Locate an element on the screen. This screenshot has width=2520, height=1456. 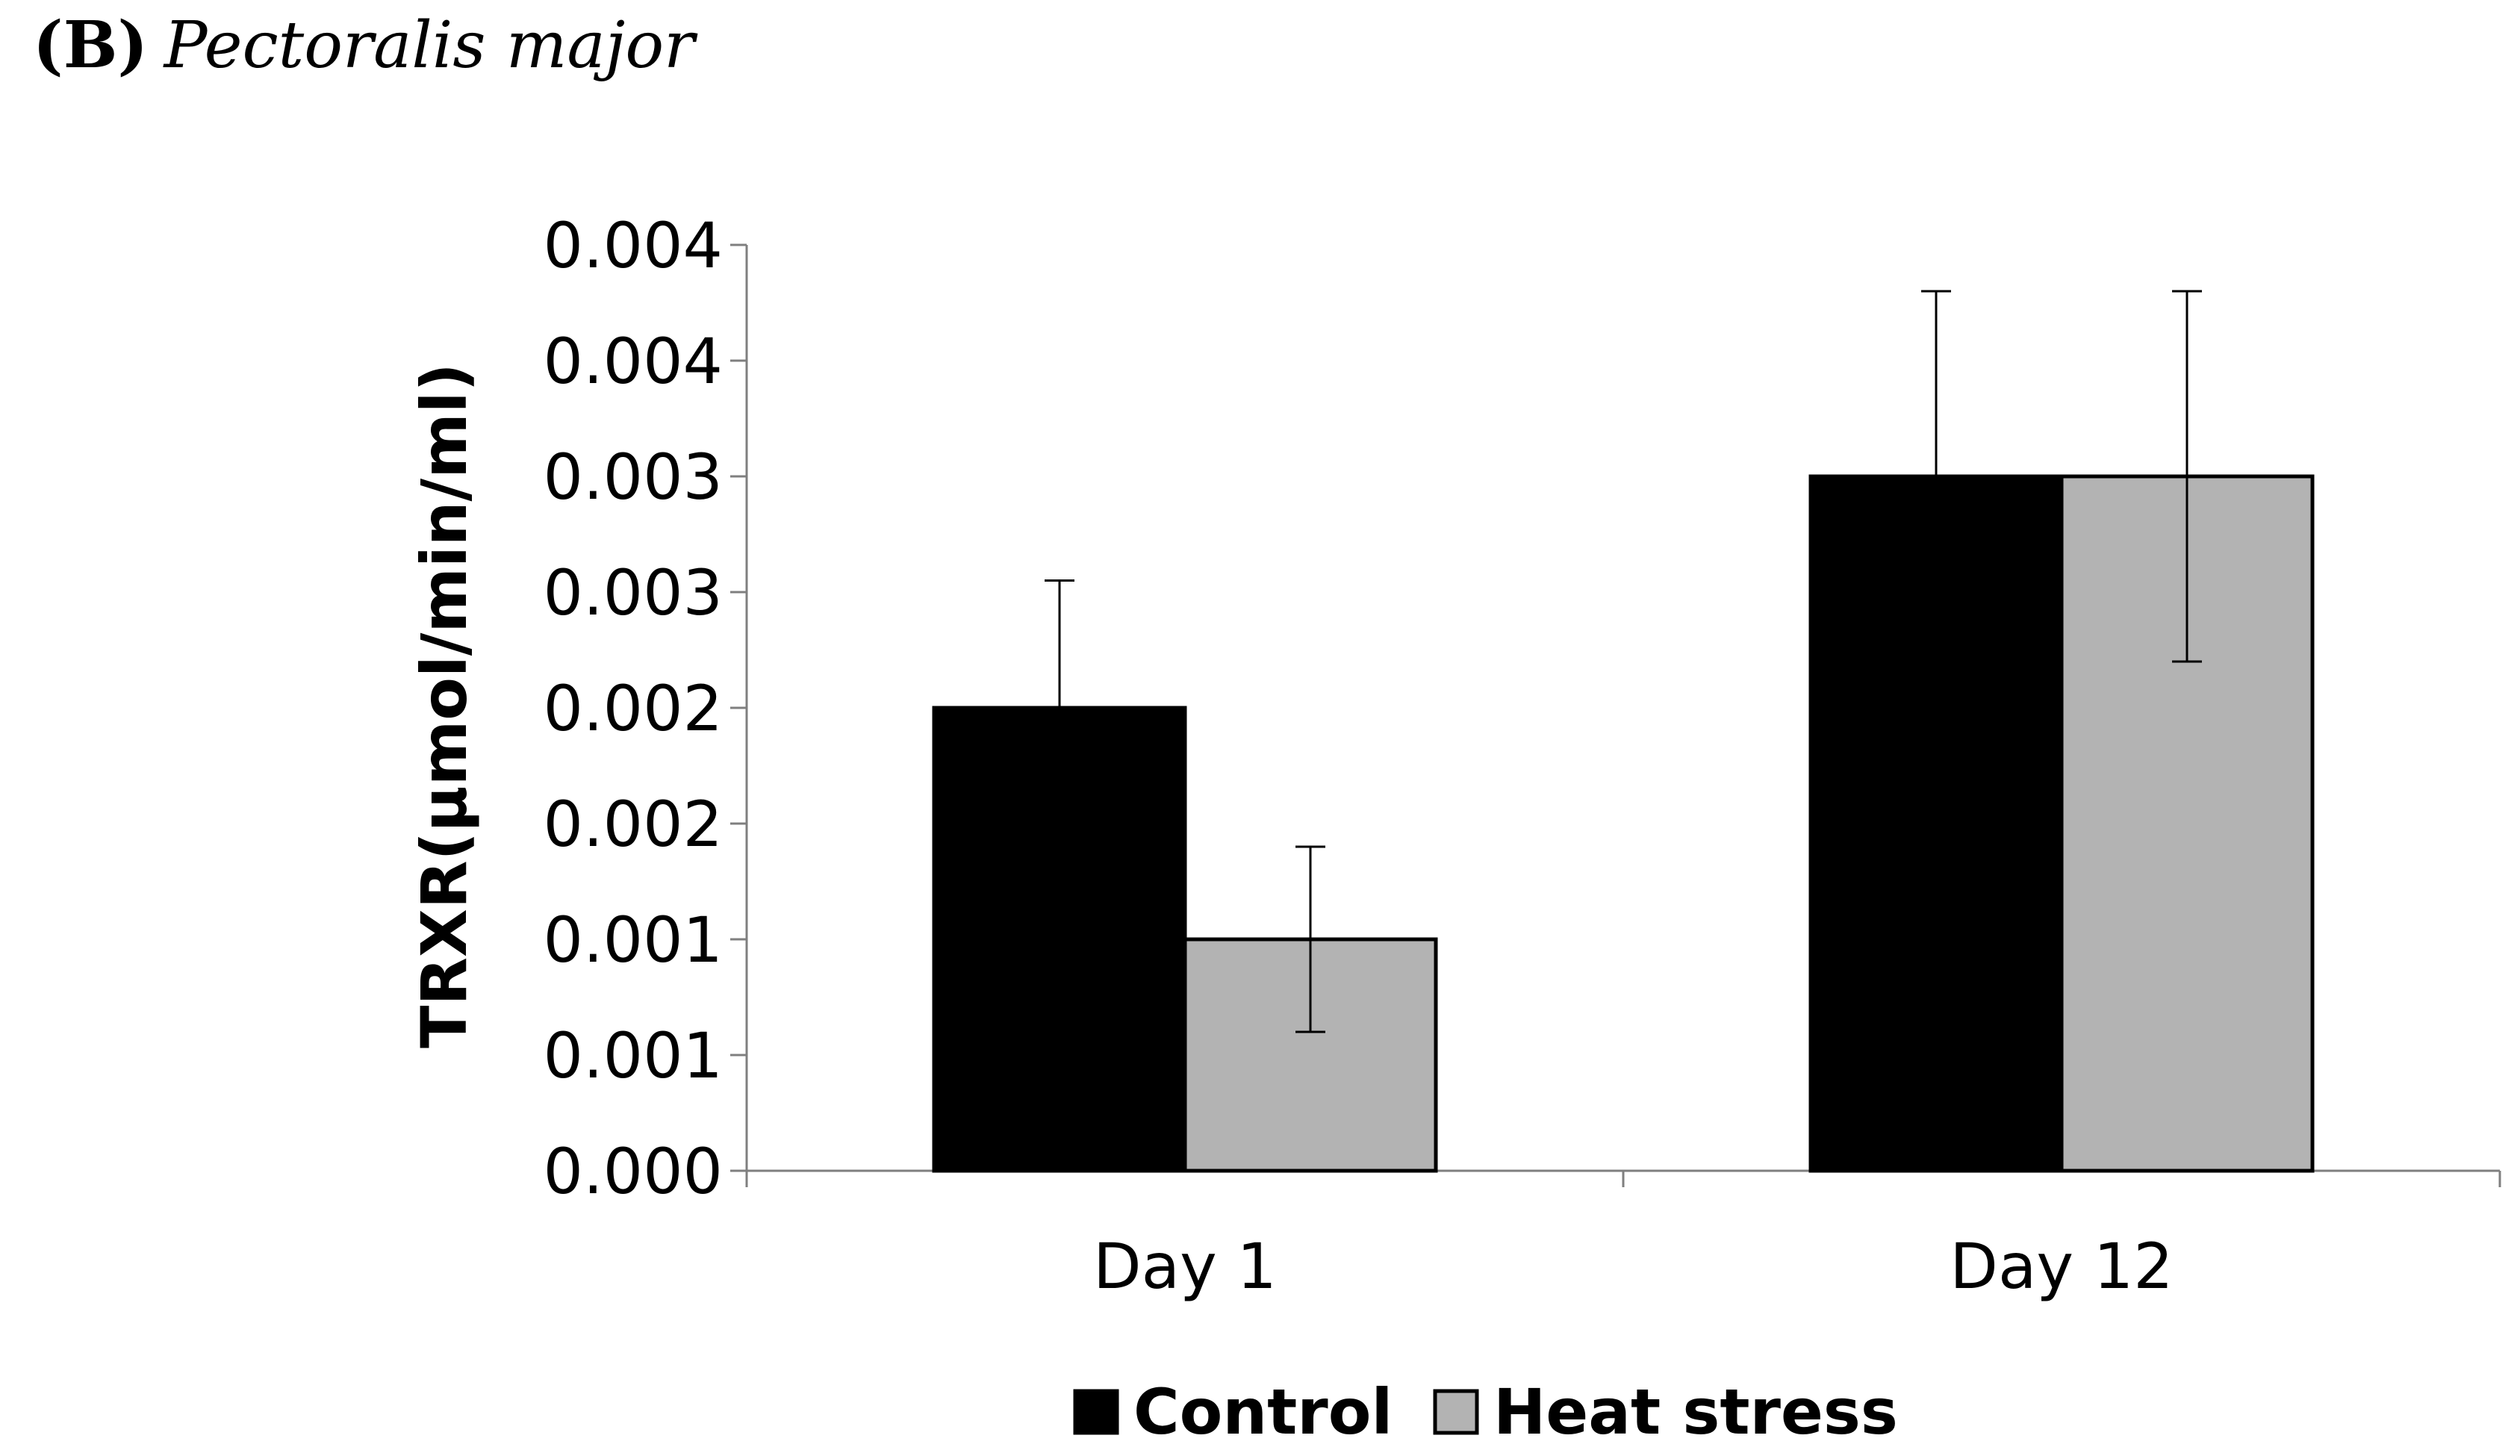
legend-label: Heat stress is located at coordinates (1695, 1412).